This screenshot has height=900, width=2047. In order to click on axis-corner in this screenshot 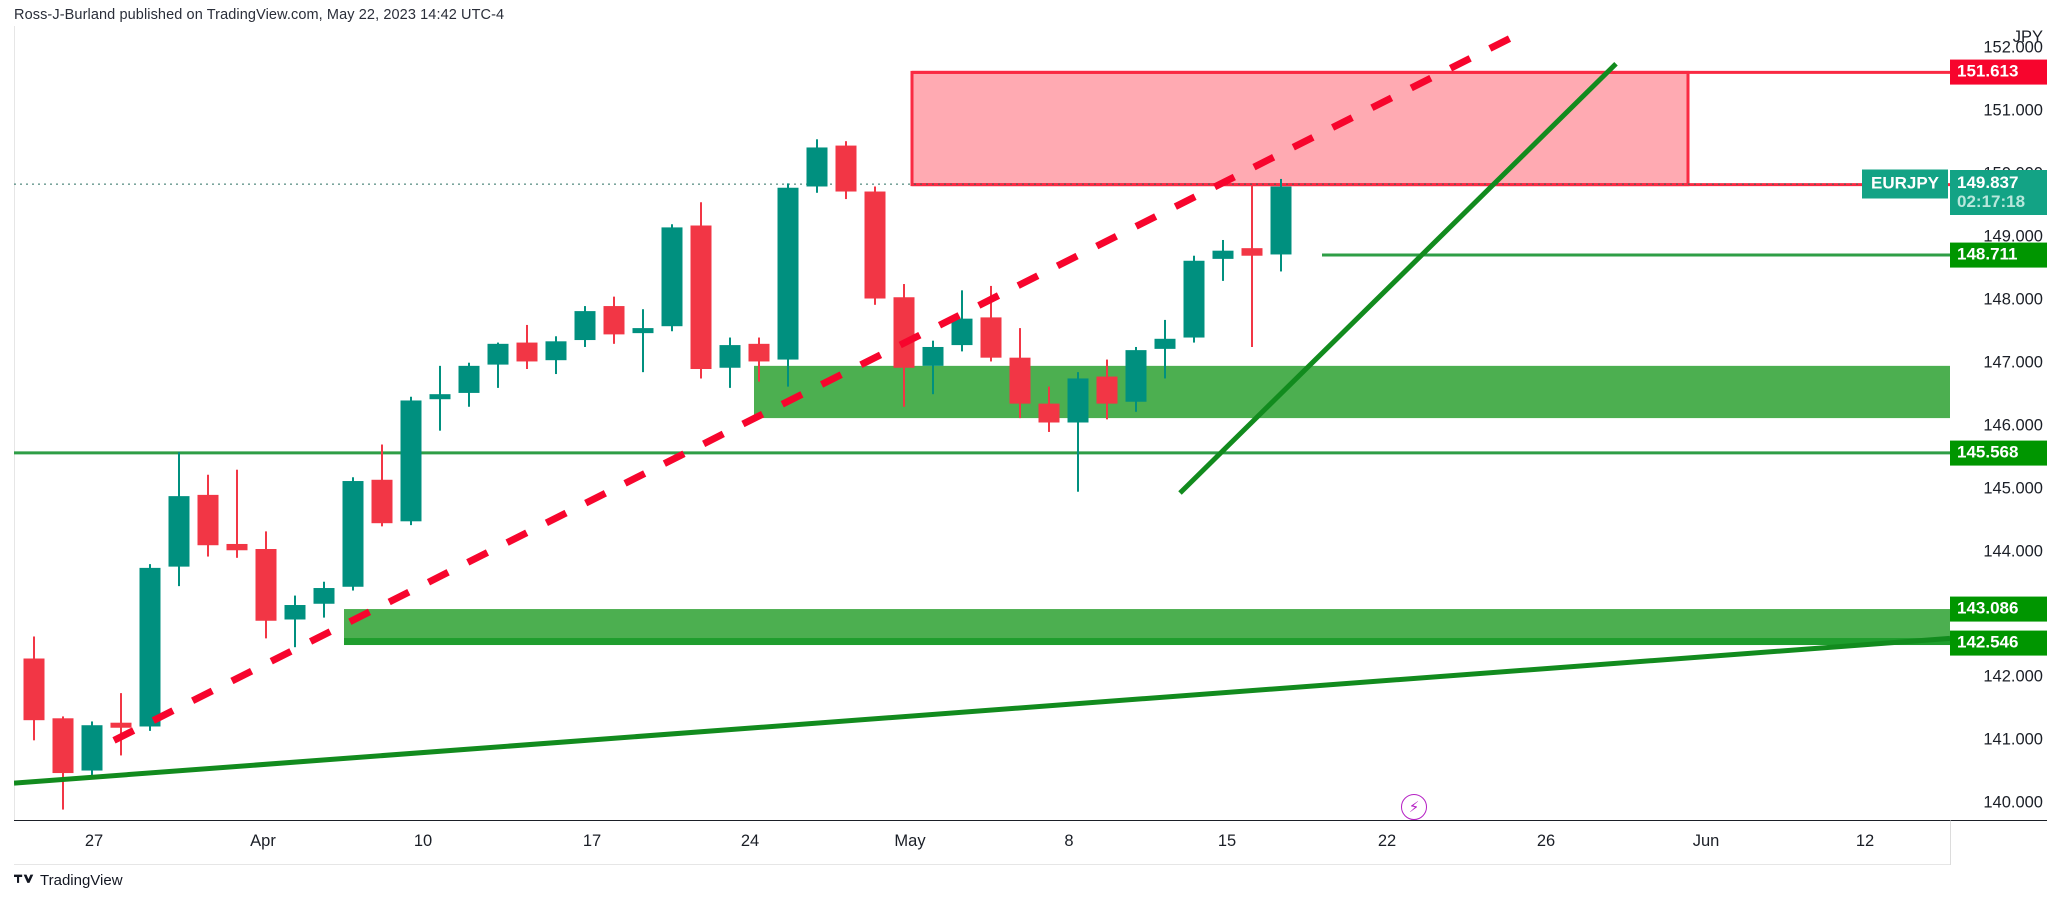, I will do `click(1998, 842)`.